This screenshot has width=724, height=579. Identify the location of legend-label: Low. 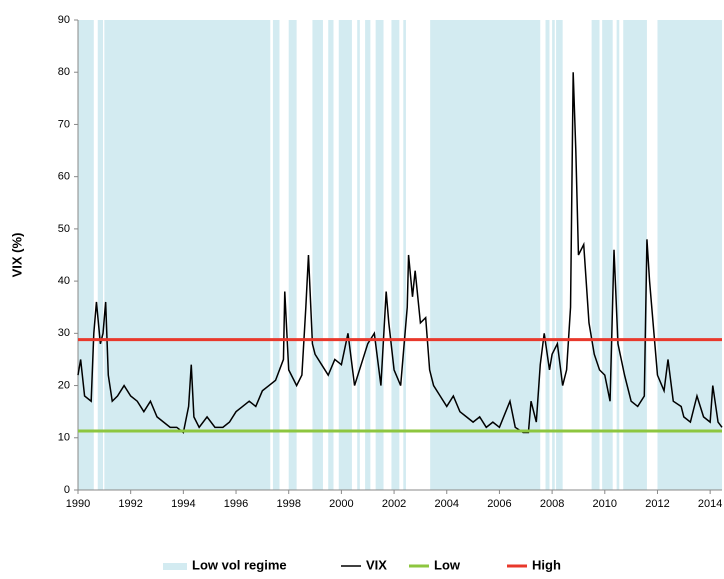
(447, 564).